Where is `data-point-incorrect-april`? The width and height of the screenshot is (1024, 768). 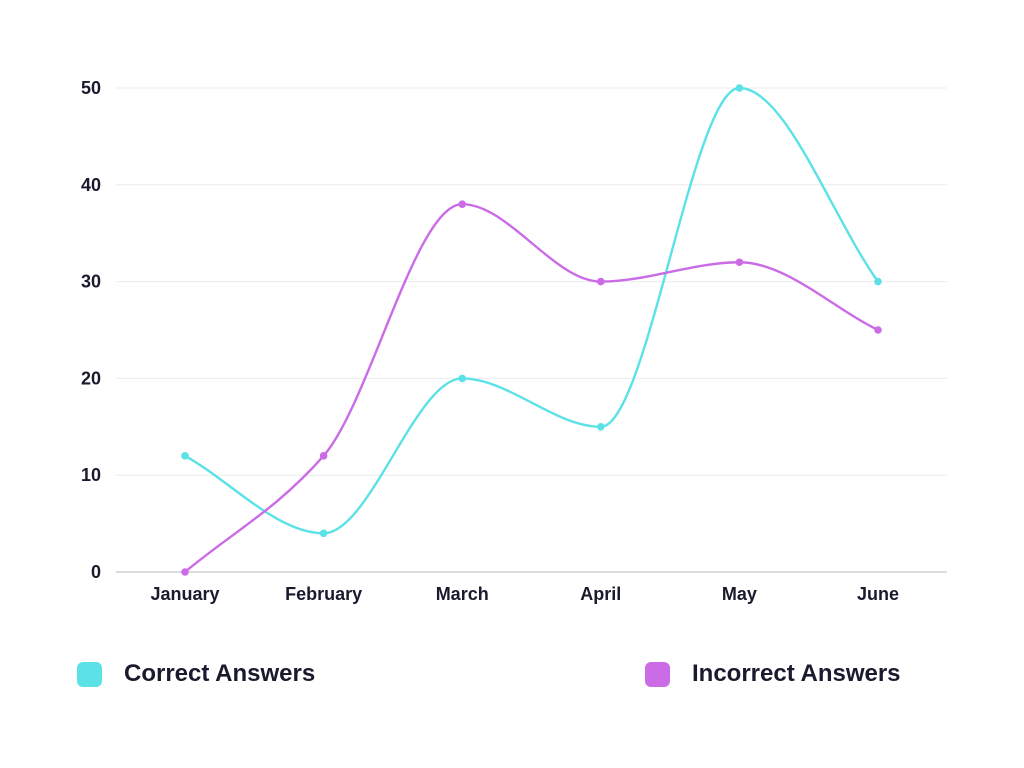
data-point-incorrect-april is located at coordinates (601, 281).